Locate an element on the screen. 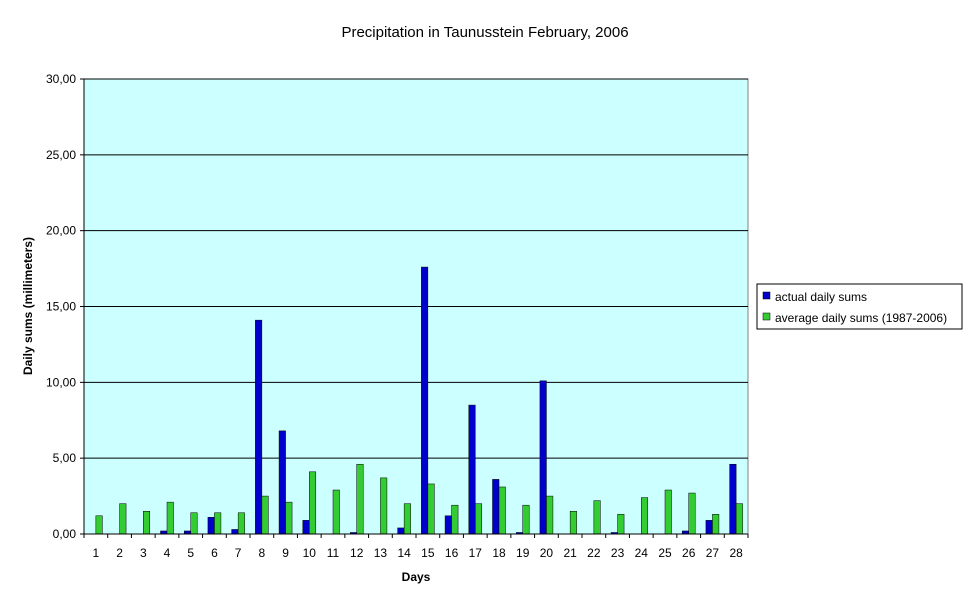 The width and height of the screenshot is (970, 604). x-tick-label: 10 is located at coordinates (310, 553).